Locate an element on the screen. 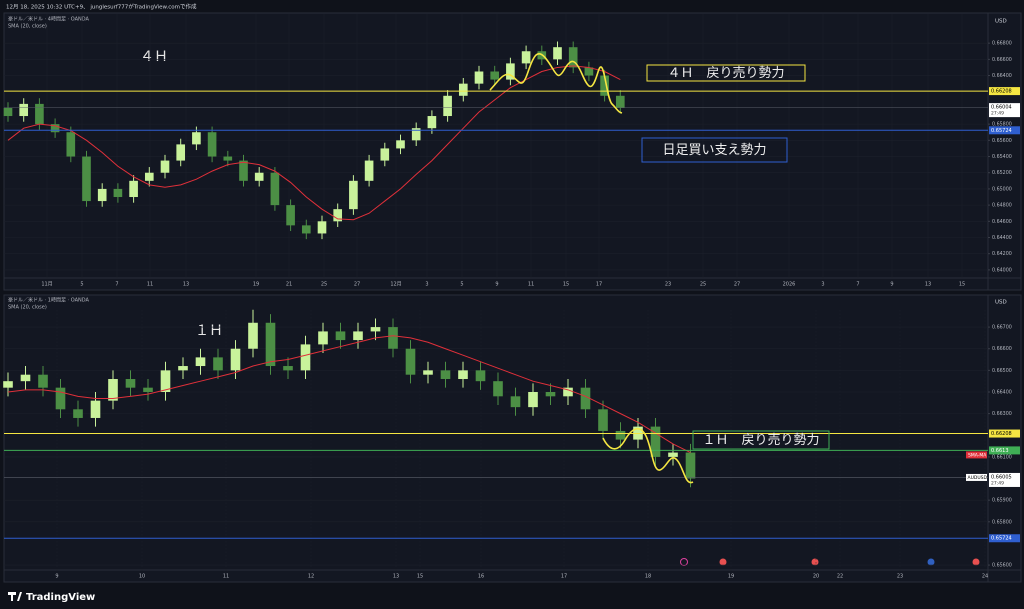 The width and height of the screenshot is (1024, 609). last-price-label: 0.66004 is located at coordinates (1001, 108).